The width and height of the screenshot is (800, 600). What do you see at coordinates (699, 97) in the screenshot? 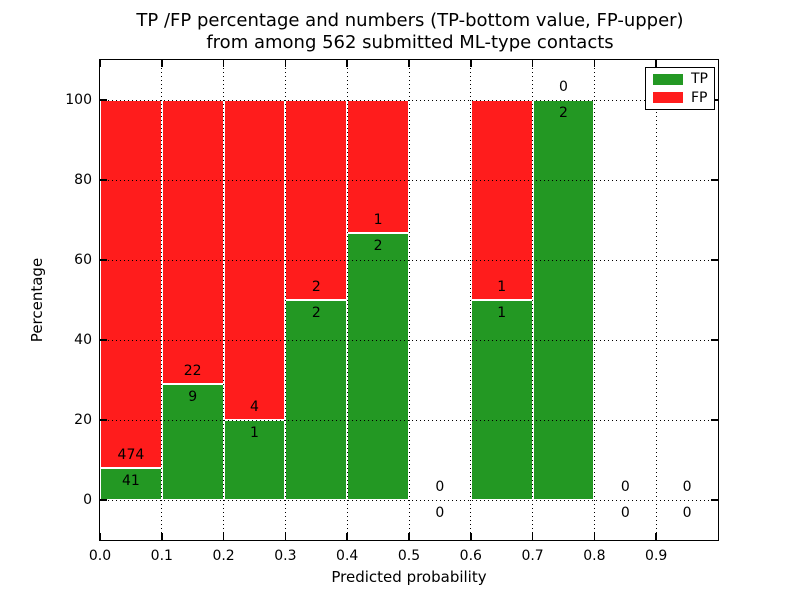
I see `legend-label-fp: FP` at bounding box center [699, 97].